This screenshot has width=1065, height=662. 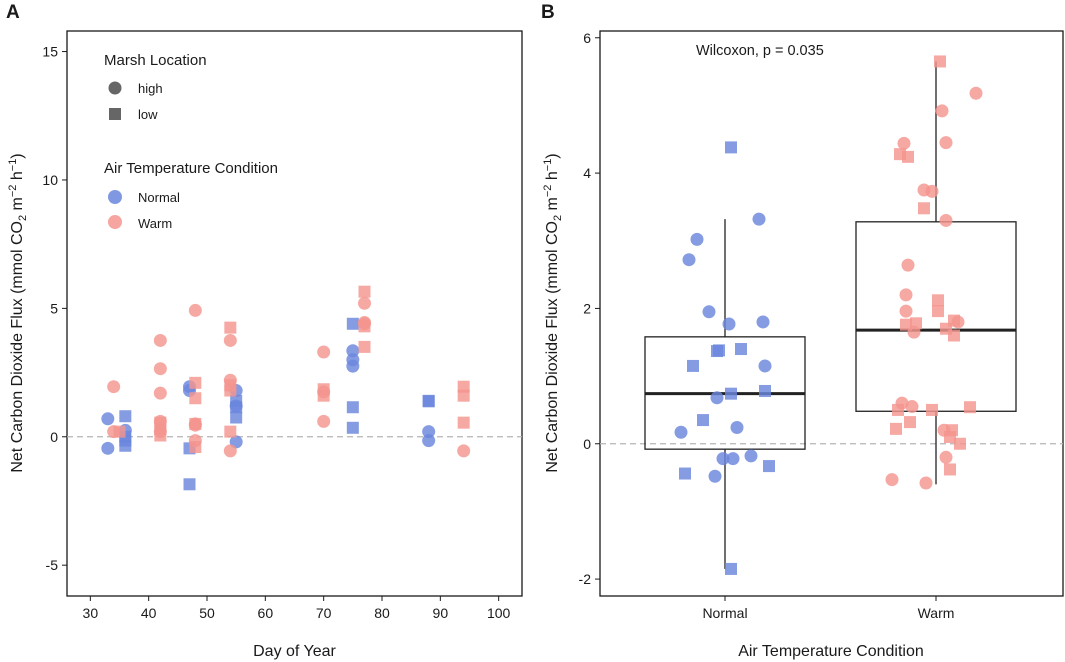 What do you see at coordinates (54, 308) in the screenshot?
I see `y-tick-label: 5` at bounding box center [54, 308].